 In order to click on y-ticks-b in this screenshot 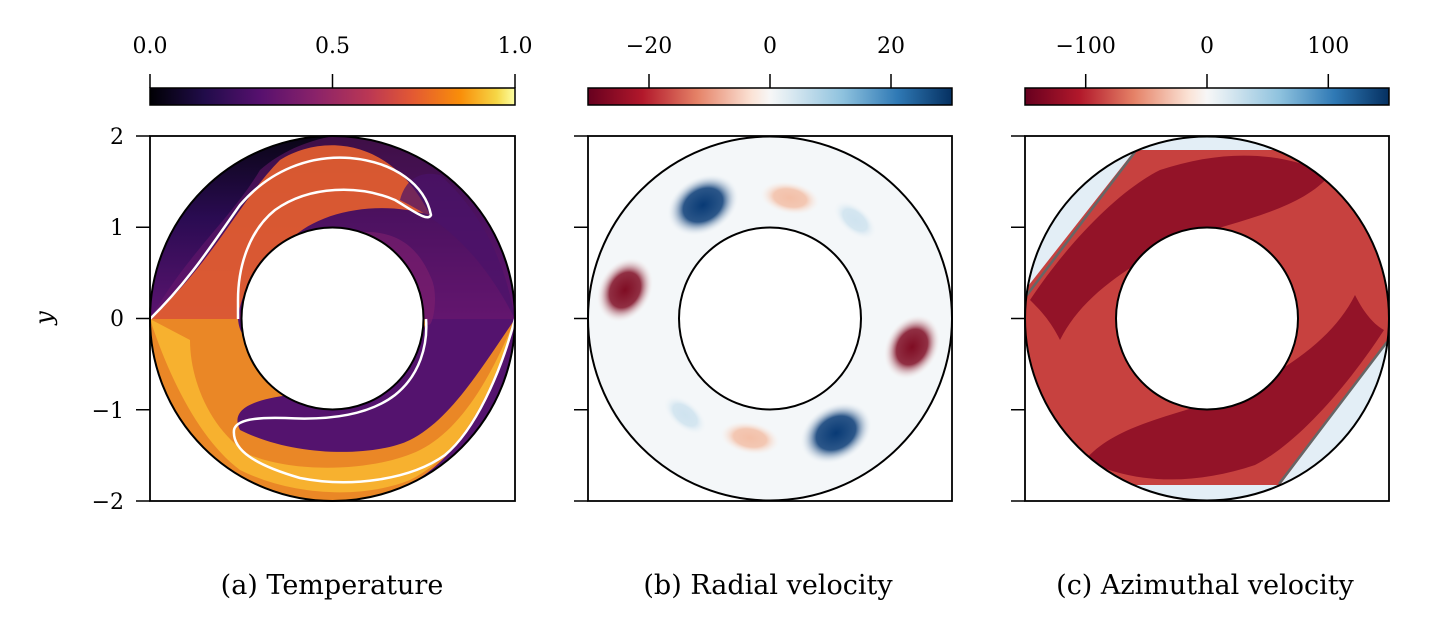, I will do `click(581, 318)`.